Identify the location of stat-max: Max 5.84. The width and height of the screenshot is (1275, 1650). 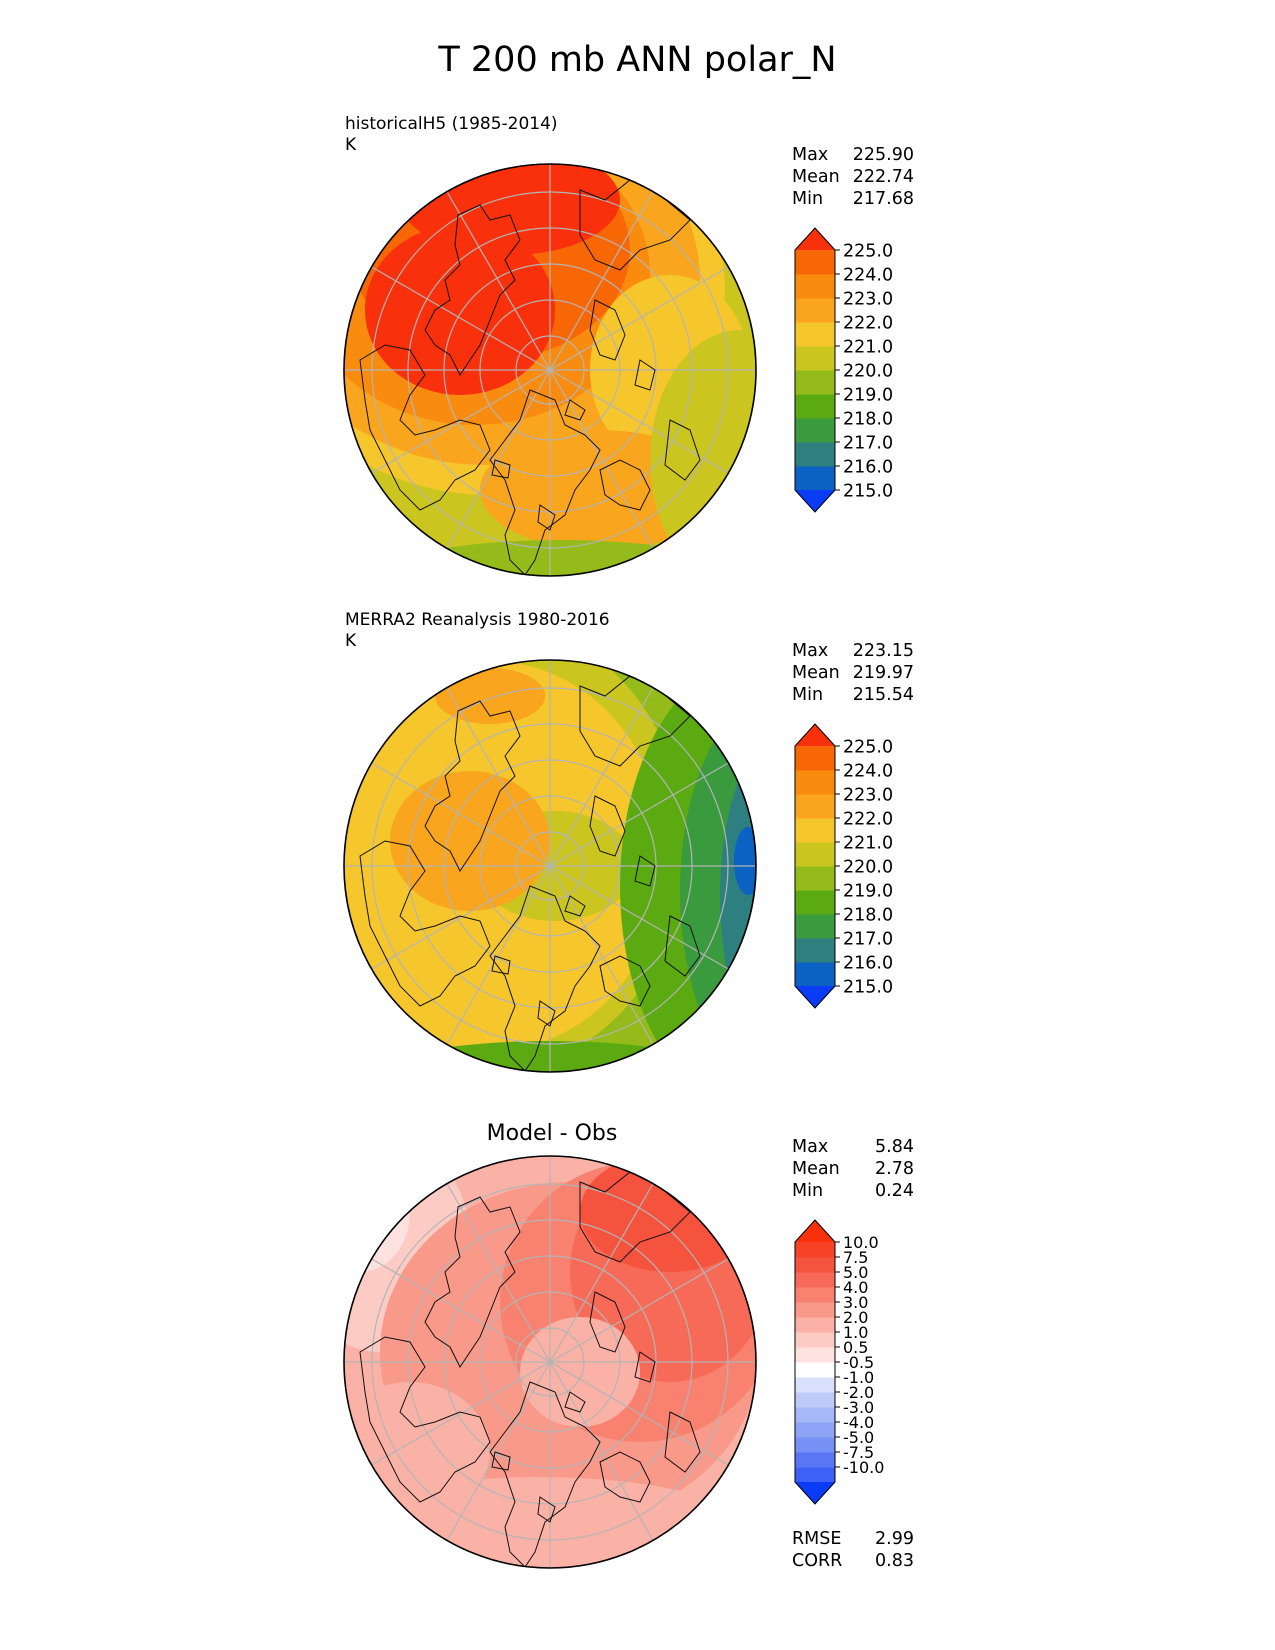
(853, 1147).